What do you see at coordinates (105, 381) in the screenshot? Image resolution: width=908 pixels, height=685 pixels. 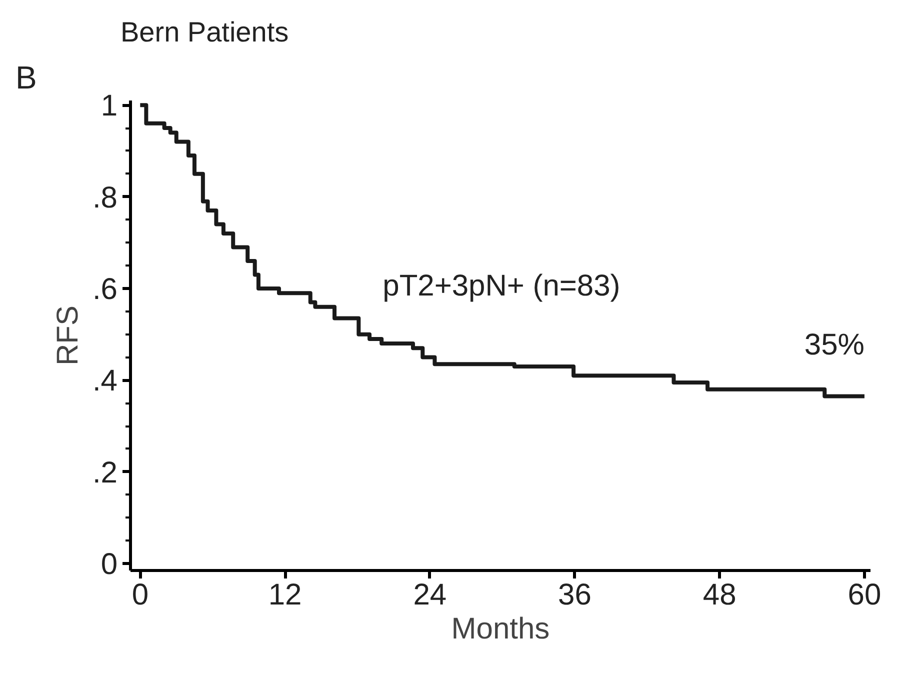 I see `y-tick-label: .4` at bounding box center [105, 381].